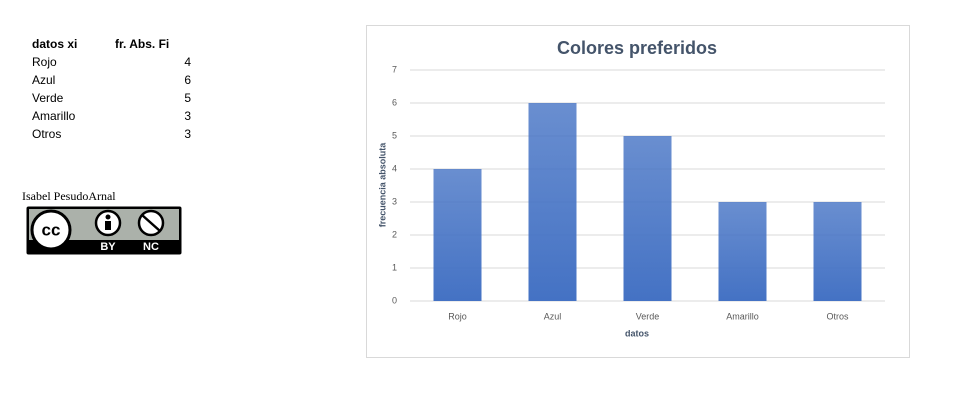 The width and height of the screenshot is (960, 400). Describe the element at coordinates (394, 135) in the screenshot. I see `y-tick-label: 5` at that location.